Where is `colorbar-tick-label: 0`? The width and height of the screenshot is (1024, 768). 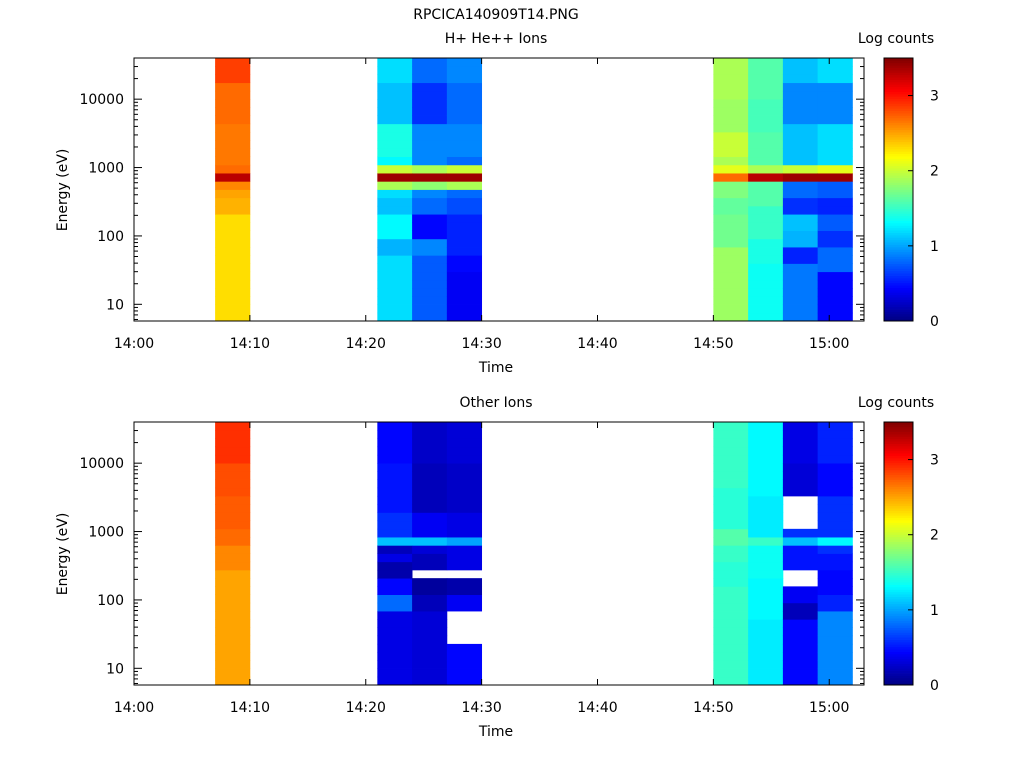
colorbar-tick-label: 0 is located at coordinates (934, 686).